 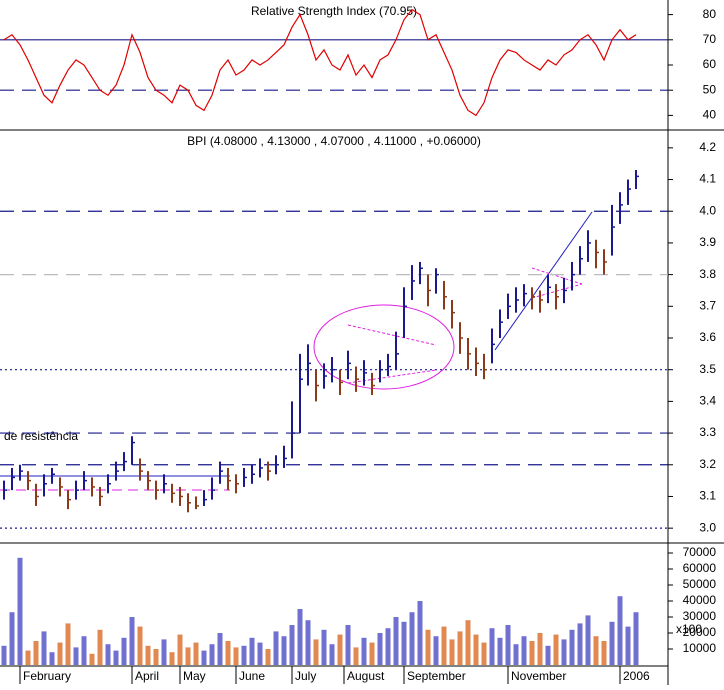 What do you see at coordinates (700, 600) in the screenshot?
I see `y-tick-label: 40000` at bounding box center [700, 600].